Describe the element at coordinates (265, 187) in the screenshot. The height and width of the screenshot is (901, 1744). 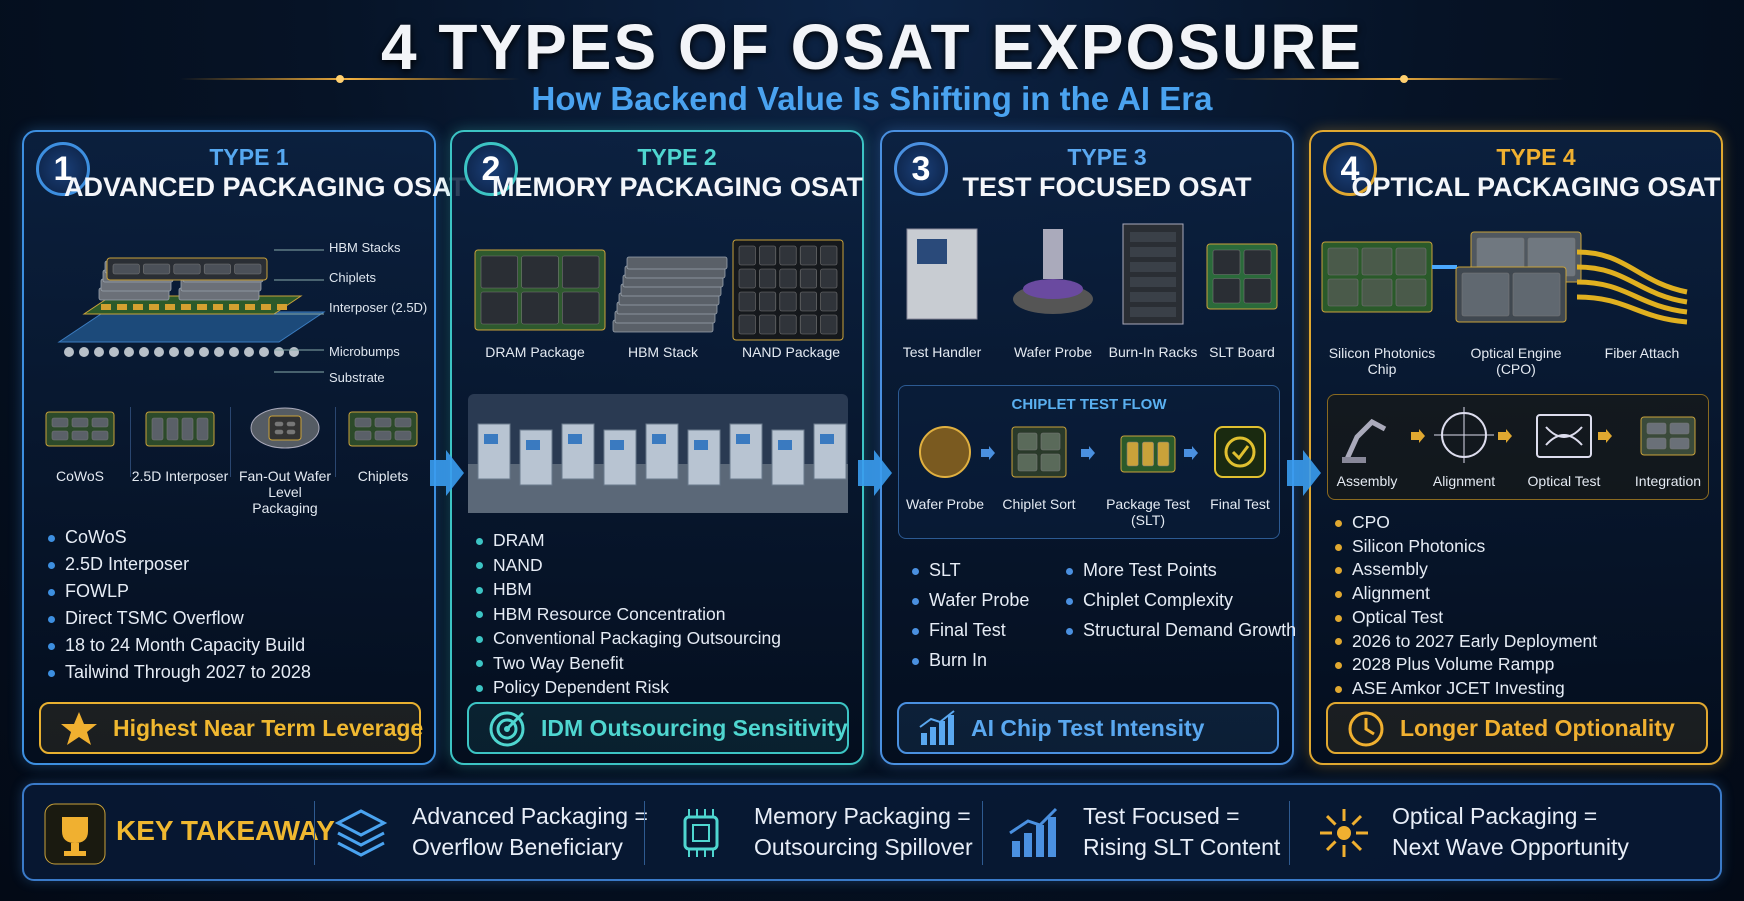
I see `type-title: ADVANCED PACKAGING OSAT` at that location.